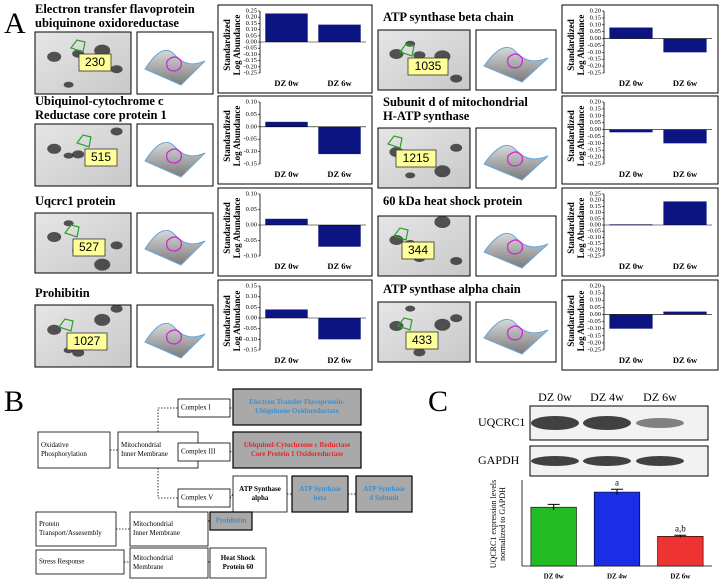 This screenshot has height=584, width=722. Describe the element at coordinates (250, 349) in the screenshot. I see `y-tick-label: -0.15` at that location.